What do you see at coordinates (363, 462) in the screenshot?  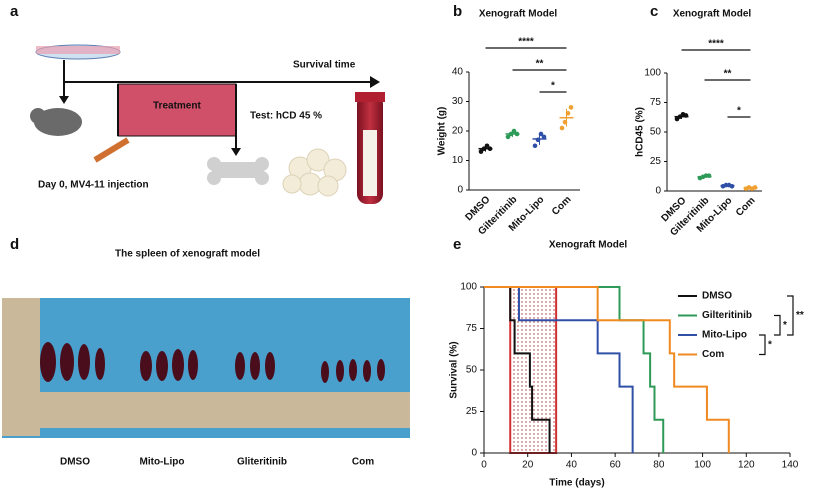 I see `group-label: Com` at bounding box center [363, 462].